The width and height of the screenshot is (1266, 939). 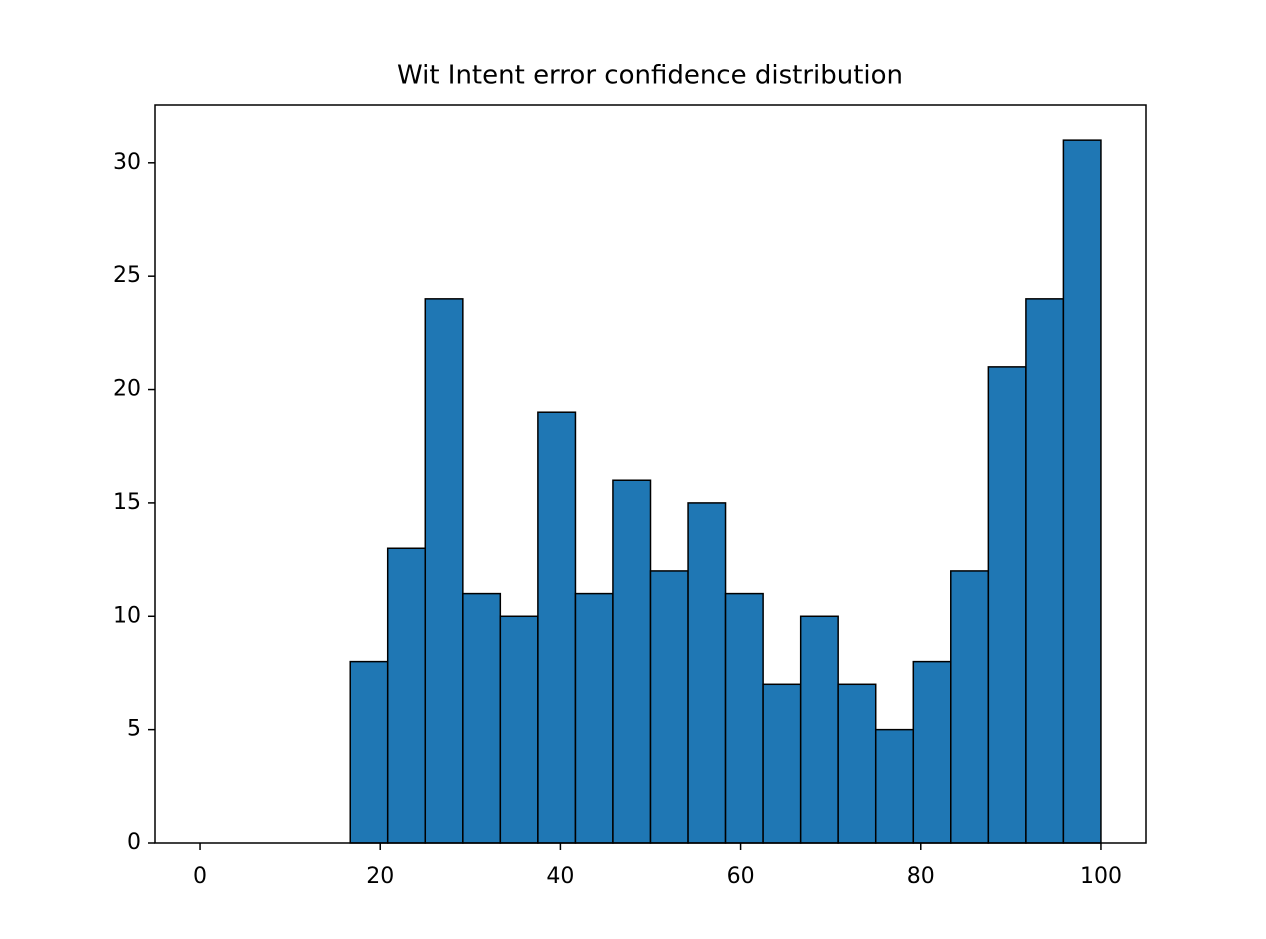 I want to click on y-tick-label: 15, so click(x=127, y=502).